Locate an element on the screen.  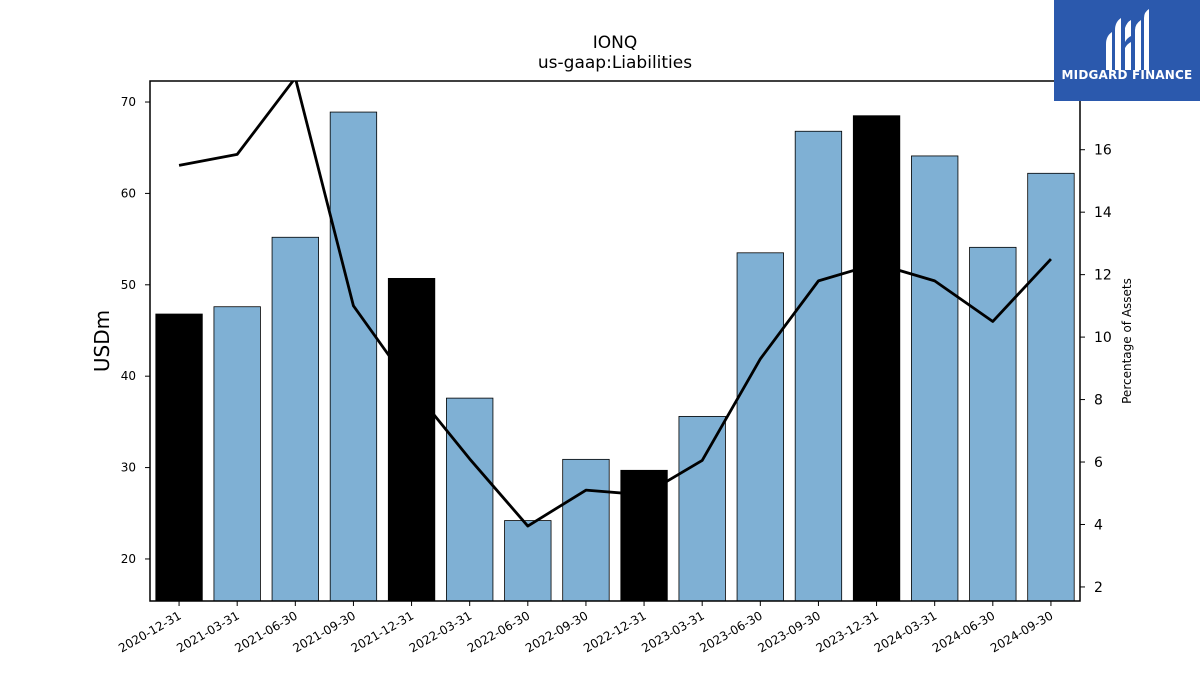
x-tick-label: 2021-12-31 is located at coordinates (382, 631).